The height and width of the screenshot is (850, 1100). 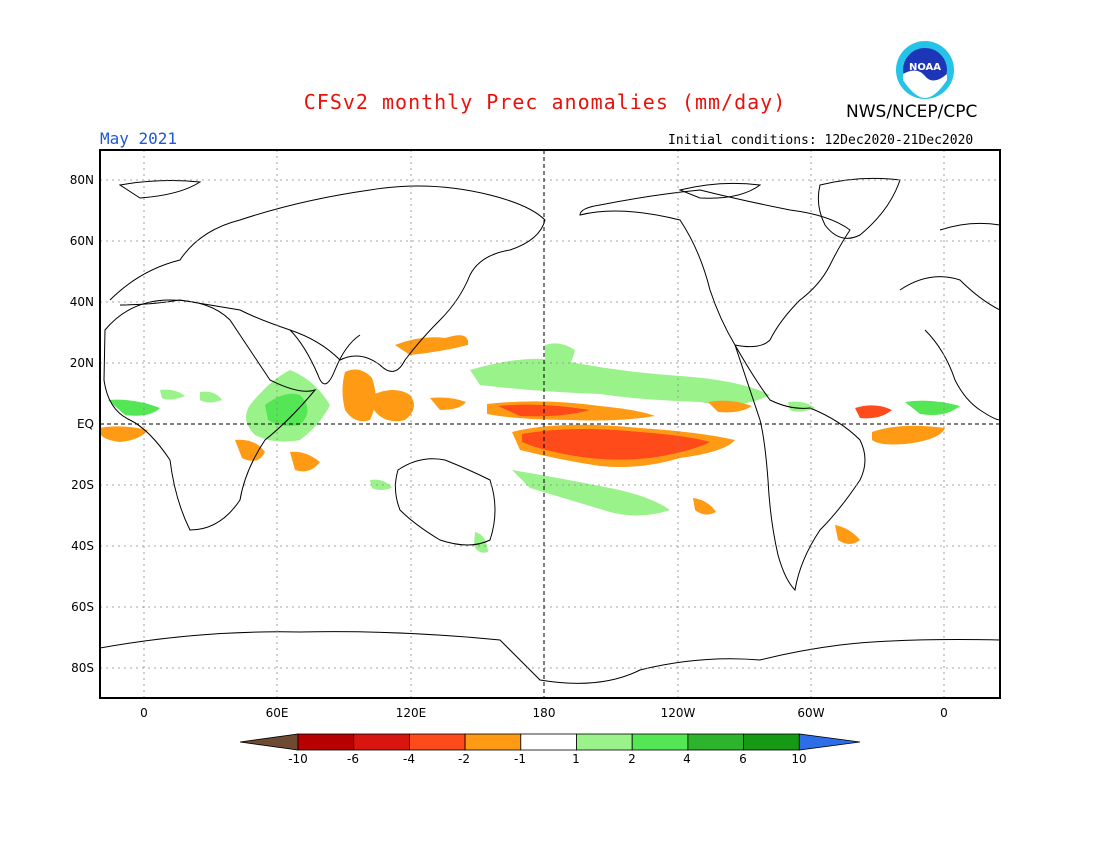 I want to click on noaa-logo: NOAA, so click(x=925, y=70).